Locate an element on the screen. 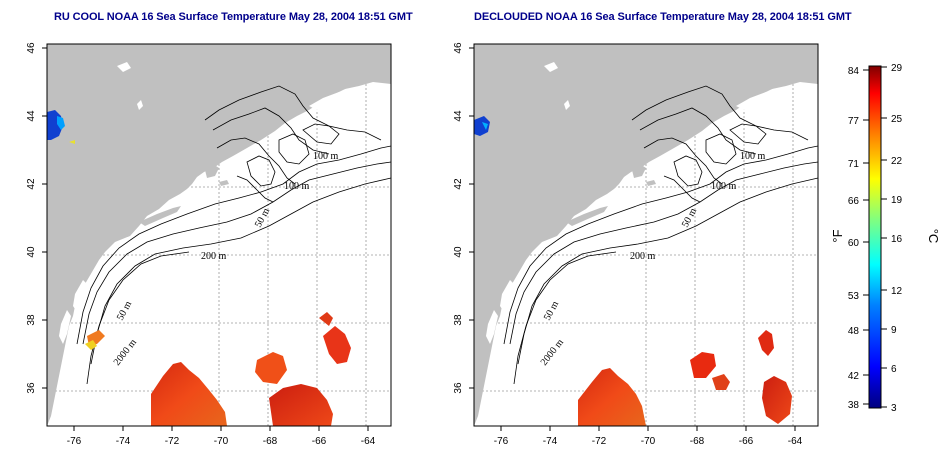 This screenshot has height=475, width=950. celsius-ticks: 29 25 22 19 16 12 9 6 3 is located at coordinates (897, 238).